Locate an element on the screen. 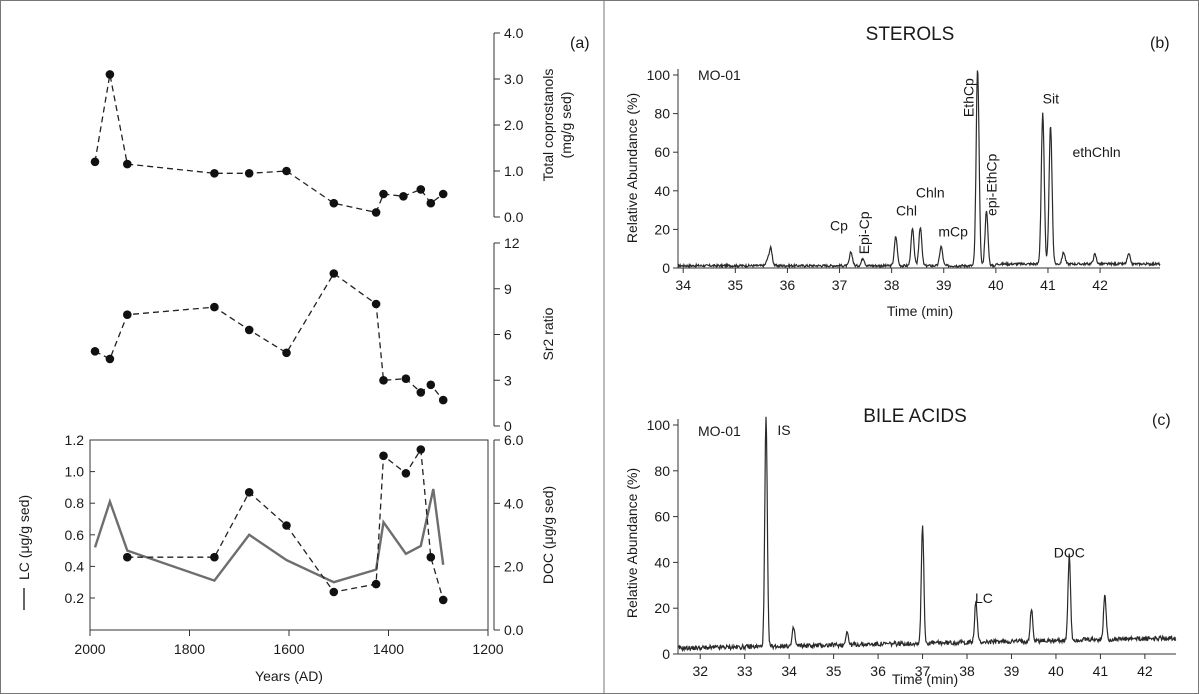 The height and width of the screenshot is (694, 1199). b-y-tick-label: 20 is located at coordinates (662, 229).